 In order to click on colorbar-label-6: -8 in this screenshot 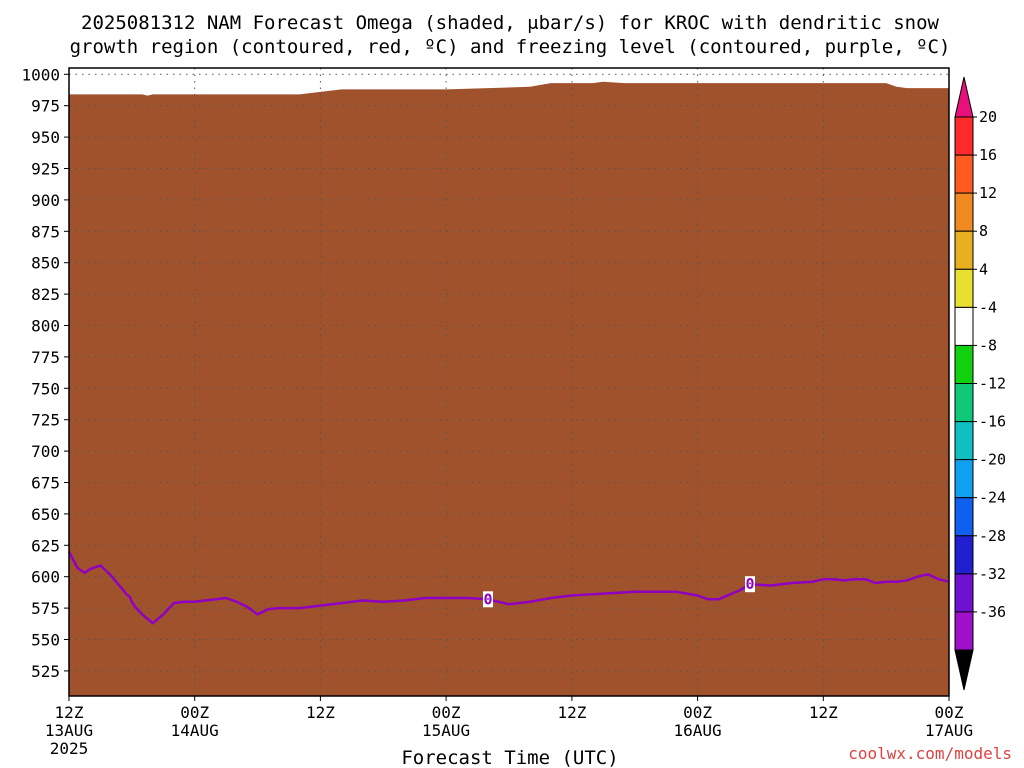, I will do `click(988, 345)`.